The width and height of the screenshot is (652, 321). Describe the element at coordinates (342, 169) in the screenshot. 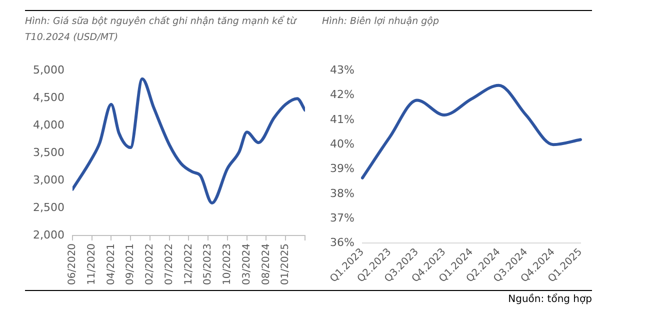

I see `y-tick-label: 39%` at that location.